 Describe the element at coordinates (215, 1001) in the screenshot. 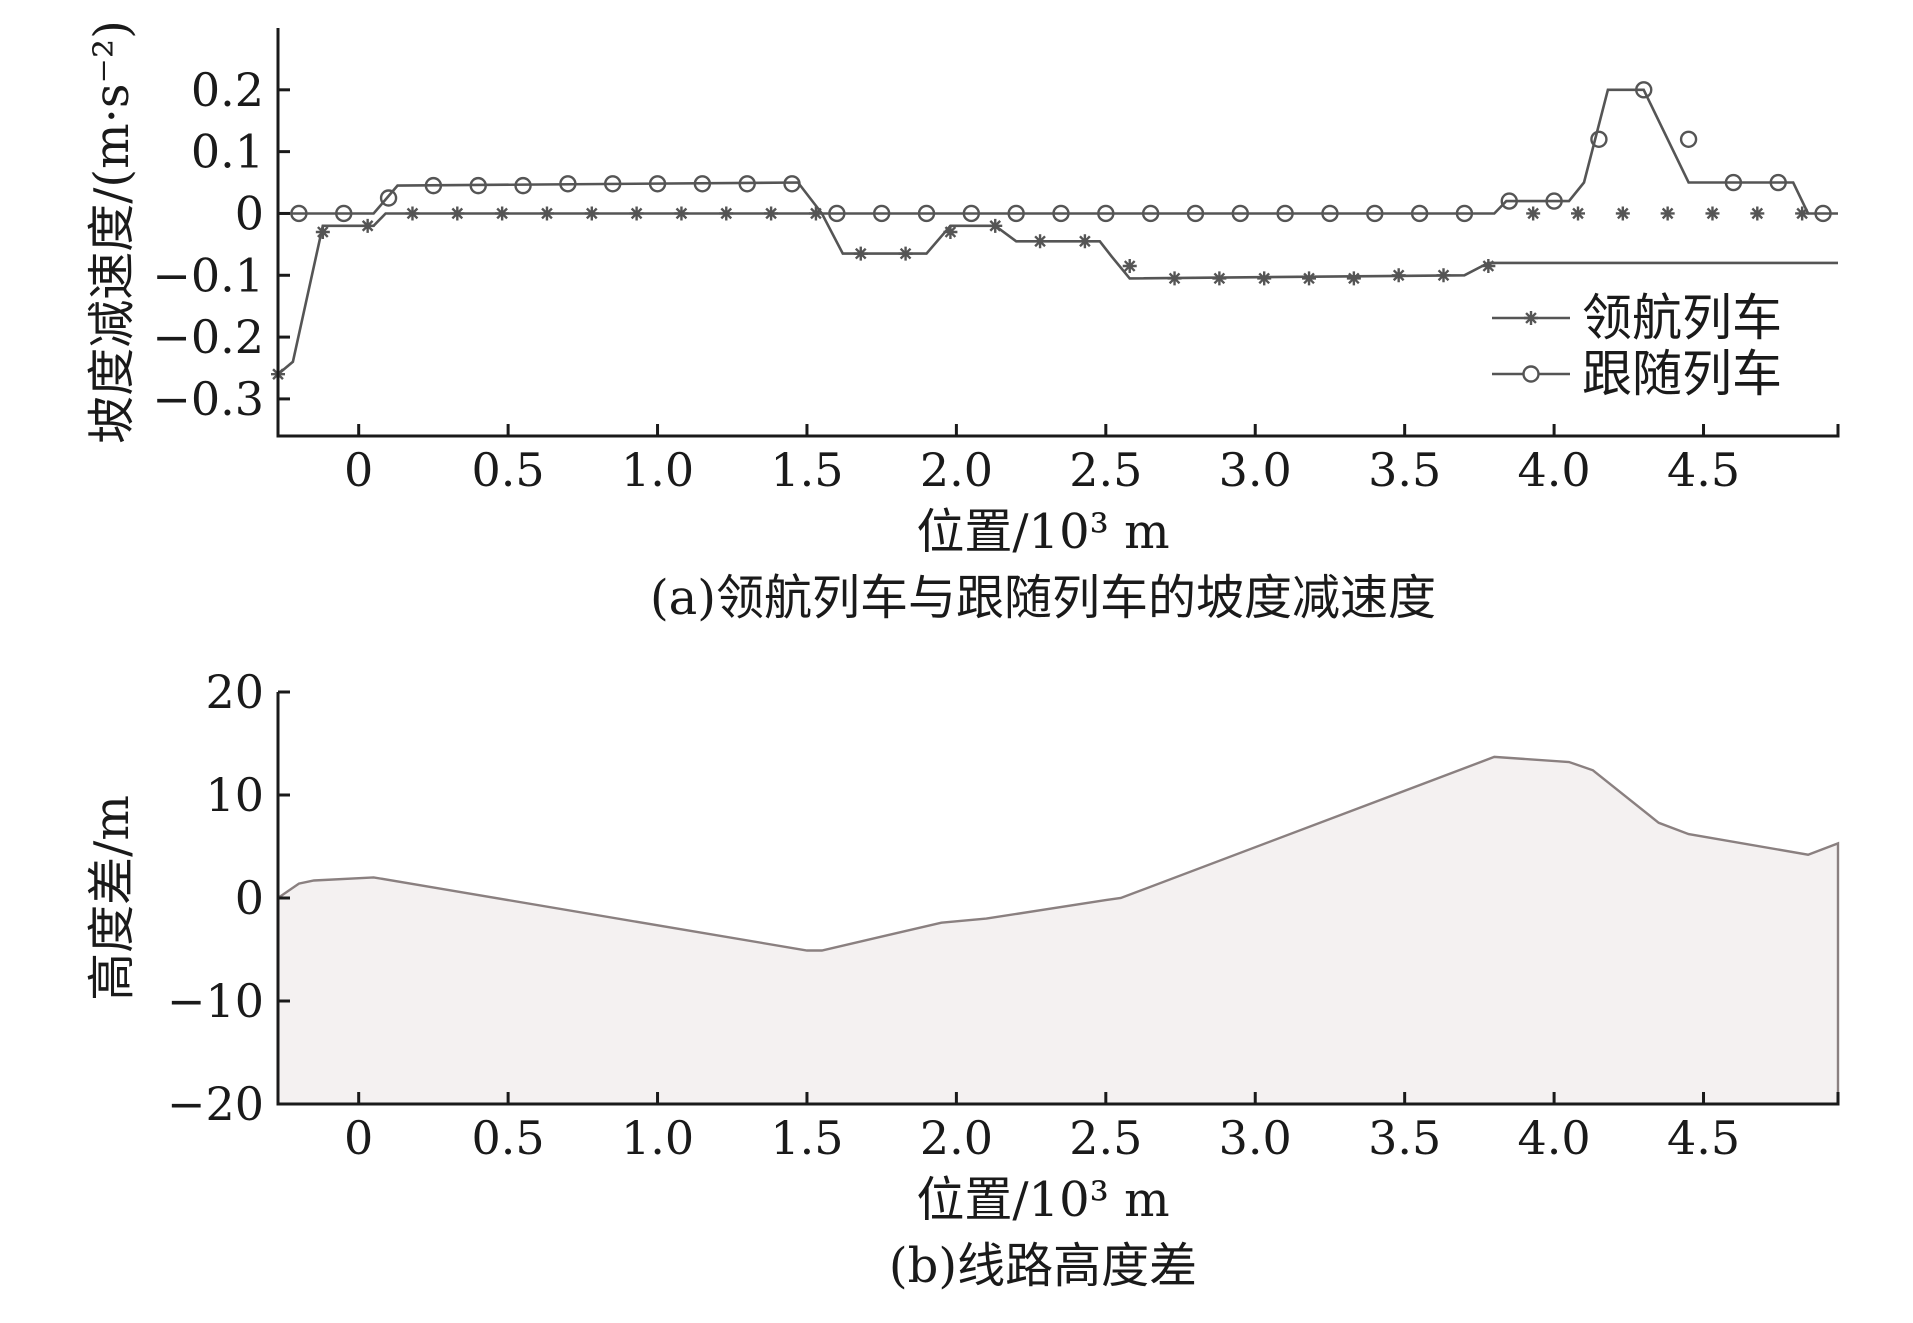

I see `y-tick-label: −10` at that location.